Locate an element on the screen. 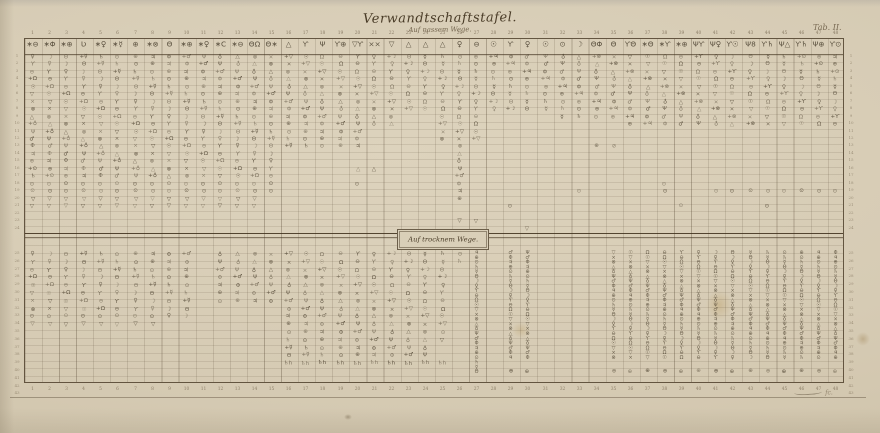 This screenshot has height=433, width=880. row-number-right: 15 is located at coordinates (851, 160).